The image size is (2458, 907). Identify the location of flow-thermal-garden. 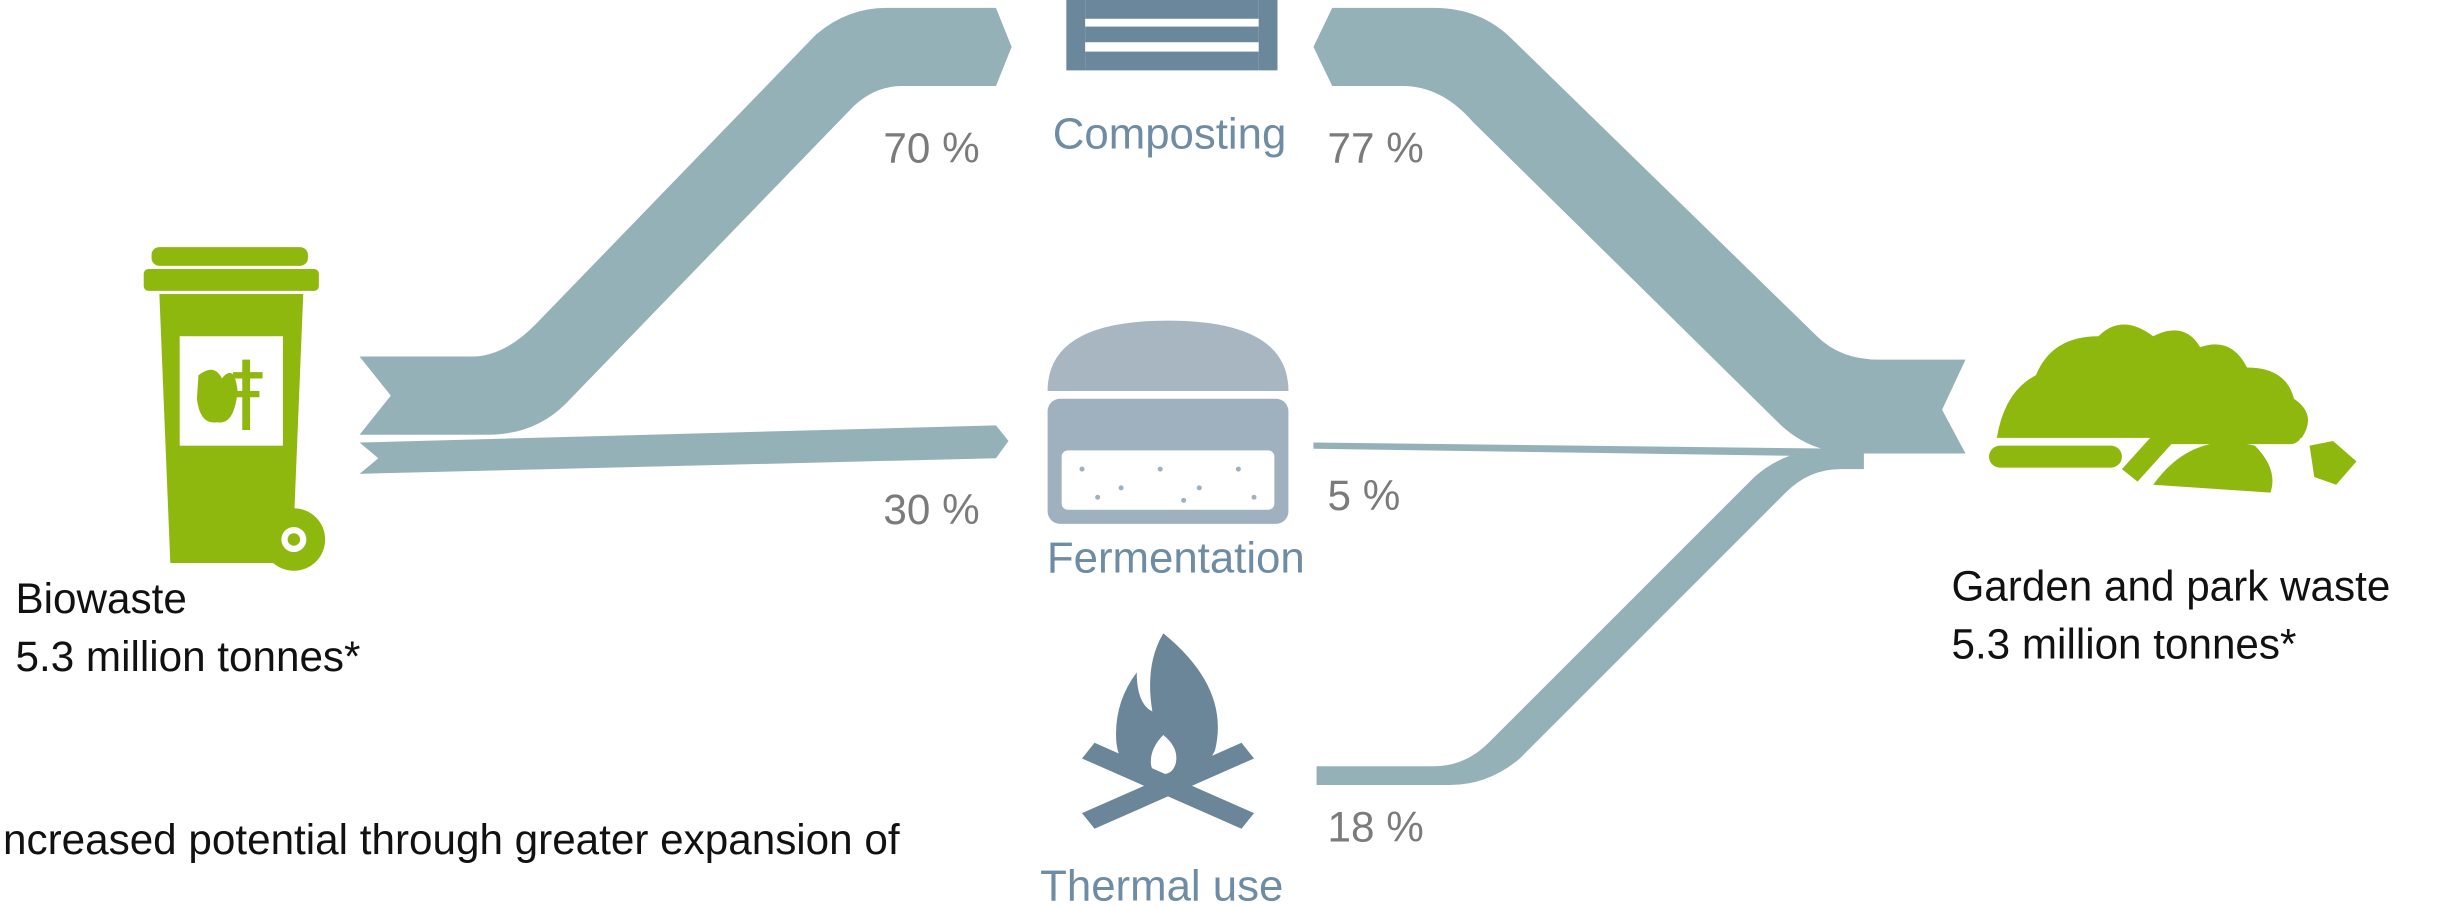
(1590, 617).